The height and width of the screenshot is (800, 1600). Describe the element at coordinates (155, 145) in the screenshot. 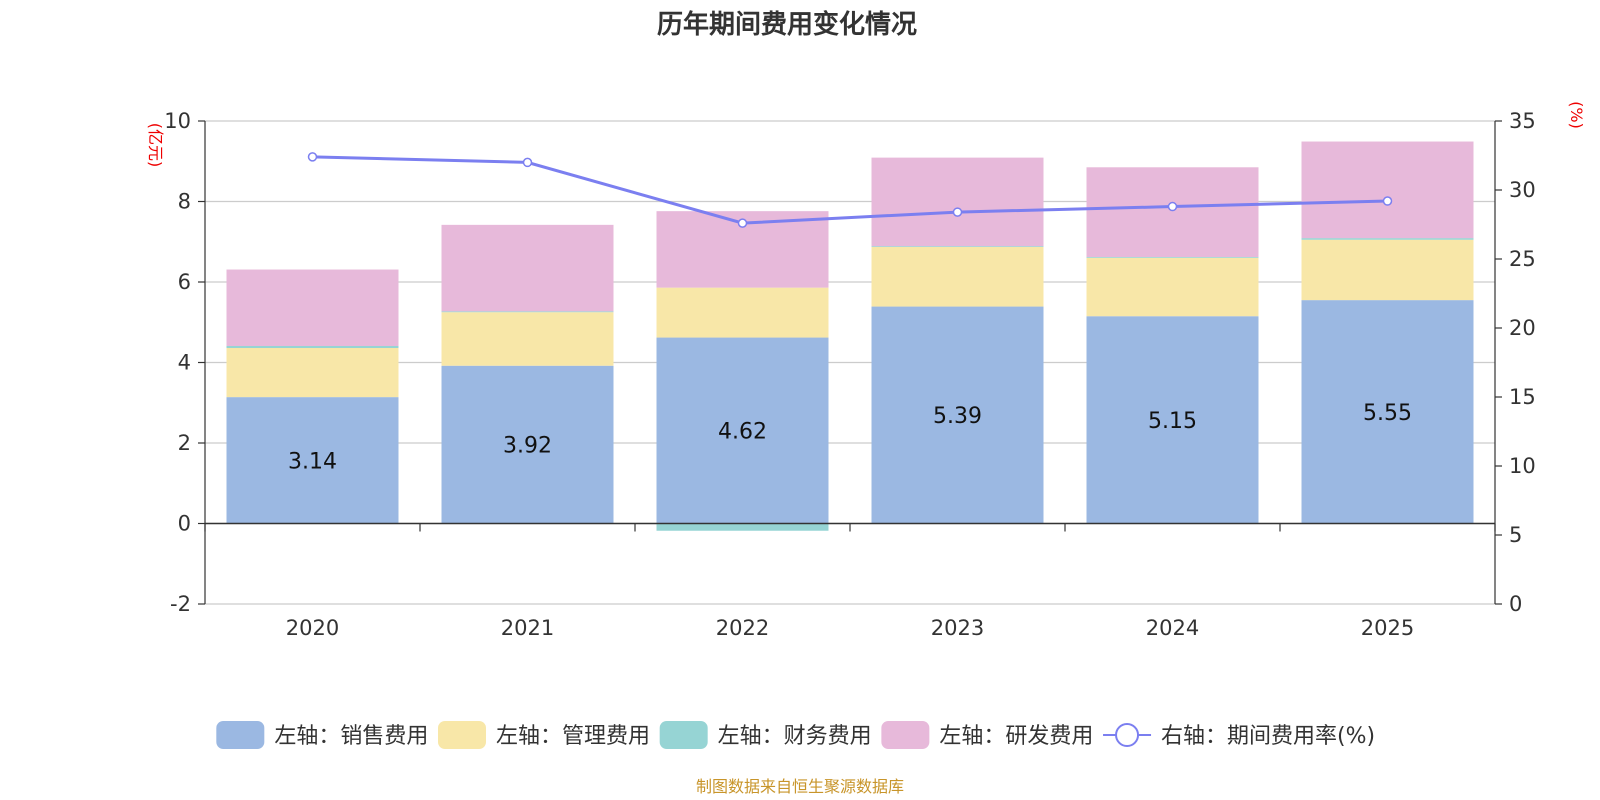

I see `left-axis-unit: (亿元)` at that location.